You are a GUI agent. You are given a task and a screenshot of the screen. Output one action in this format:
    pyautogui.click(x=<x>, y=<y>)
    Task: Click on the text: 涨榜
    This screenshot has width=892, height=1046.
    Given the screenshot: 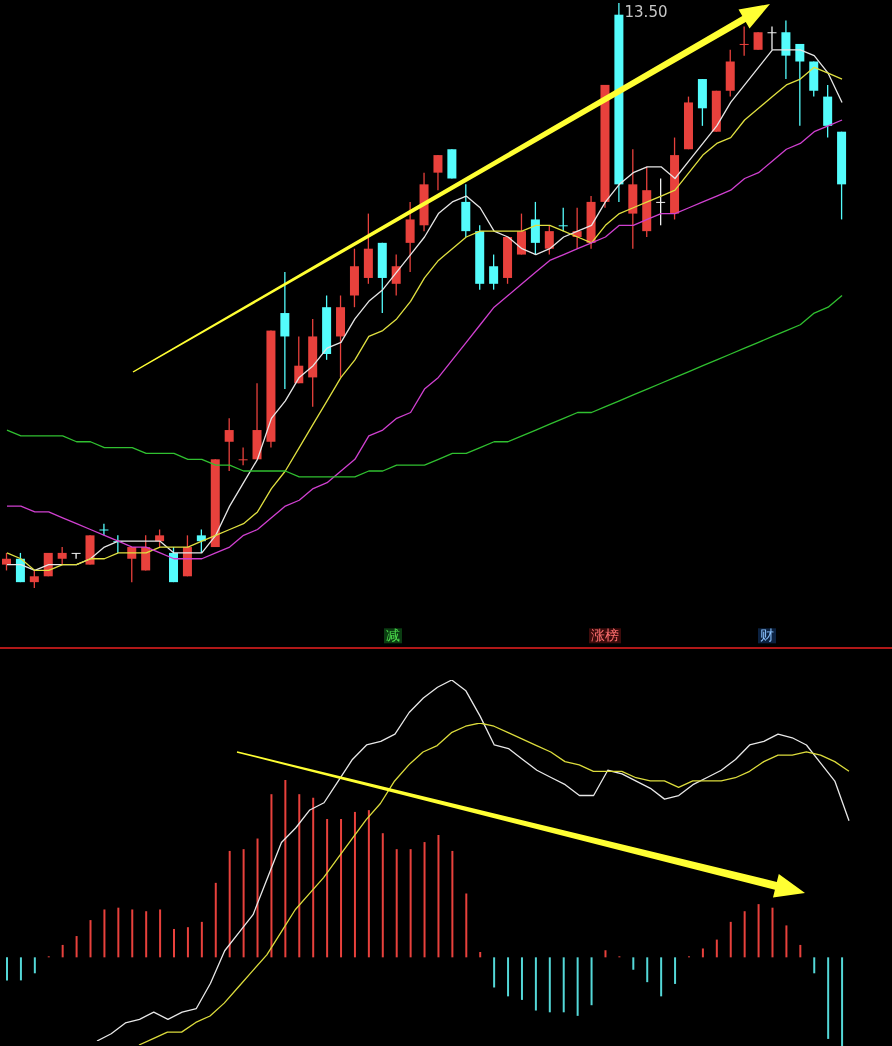 What is the action you would take?
    pyautogui.click(x=605, y=635)
    